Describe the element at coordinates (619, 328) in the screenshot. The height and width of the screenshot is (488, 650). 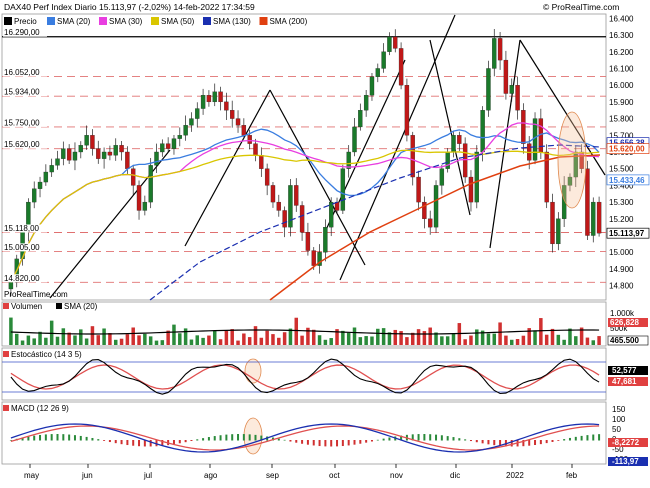
I see `volume-tick-500k: 500k` at that location.